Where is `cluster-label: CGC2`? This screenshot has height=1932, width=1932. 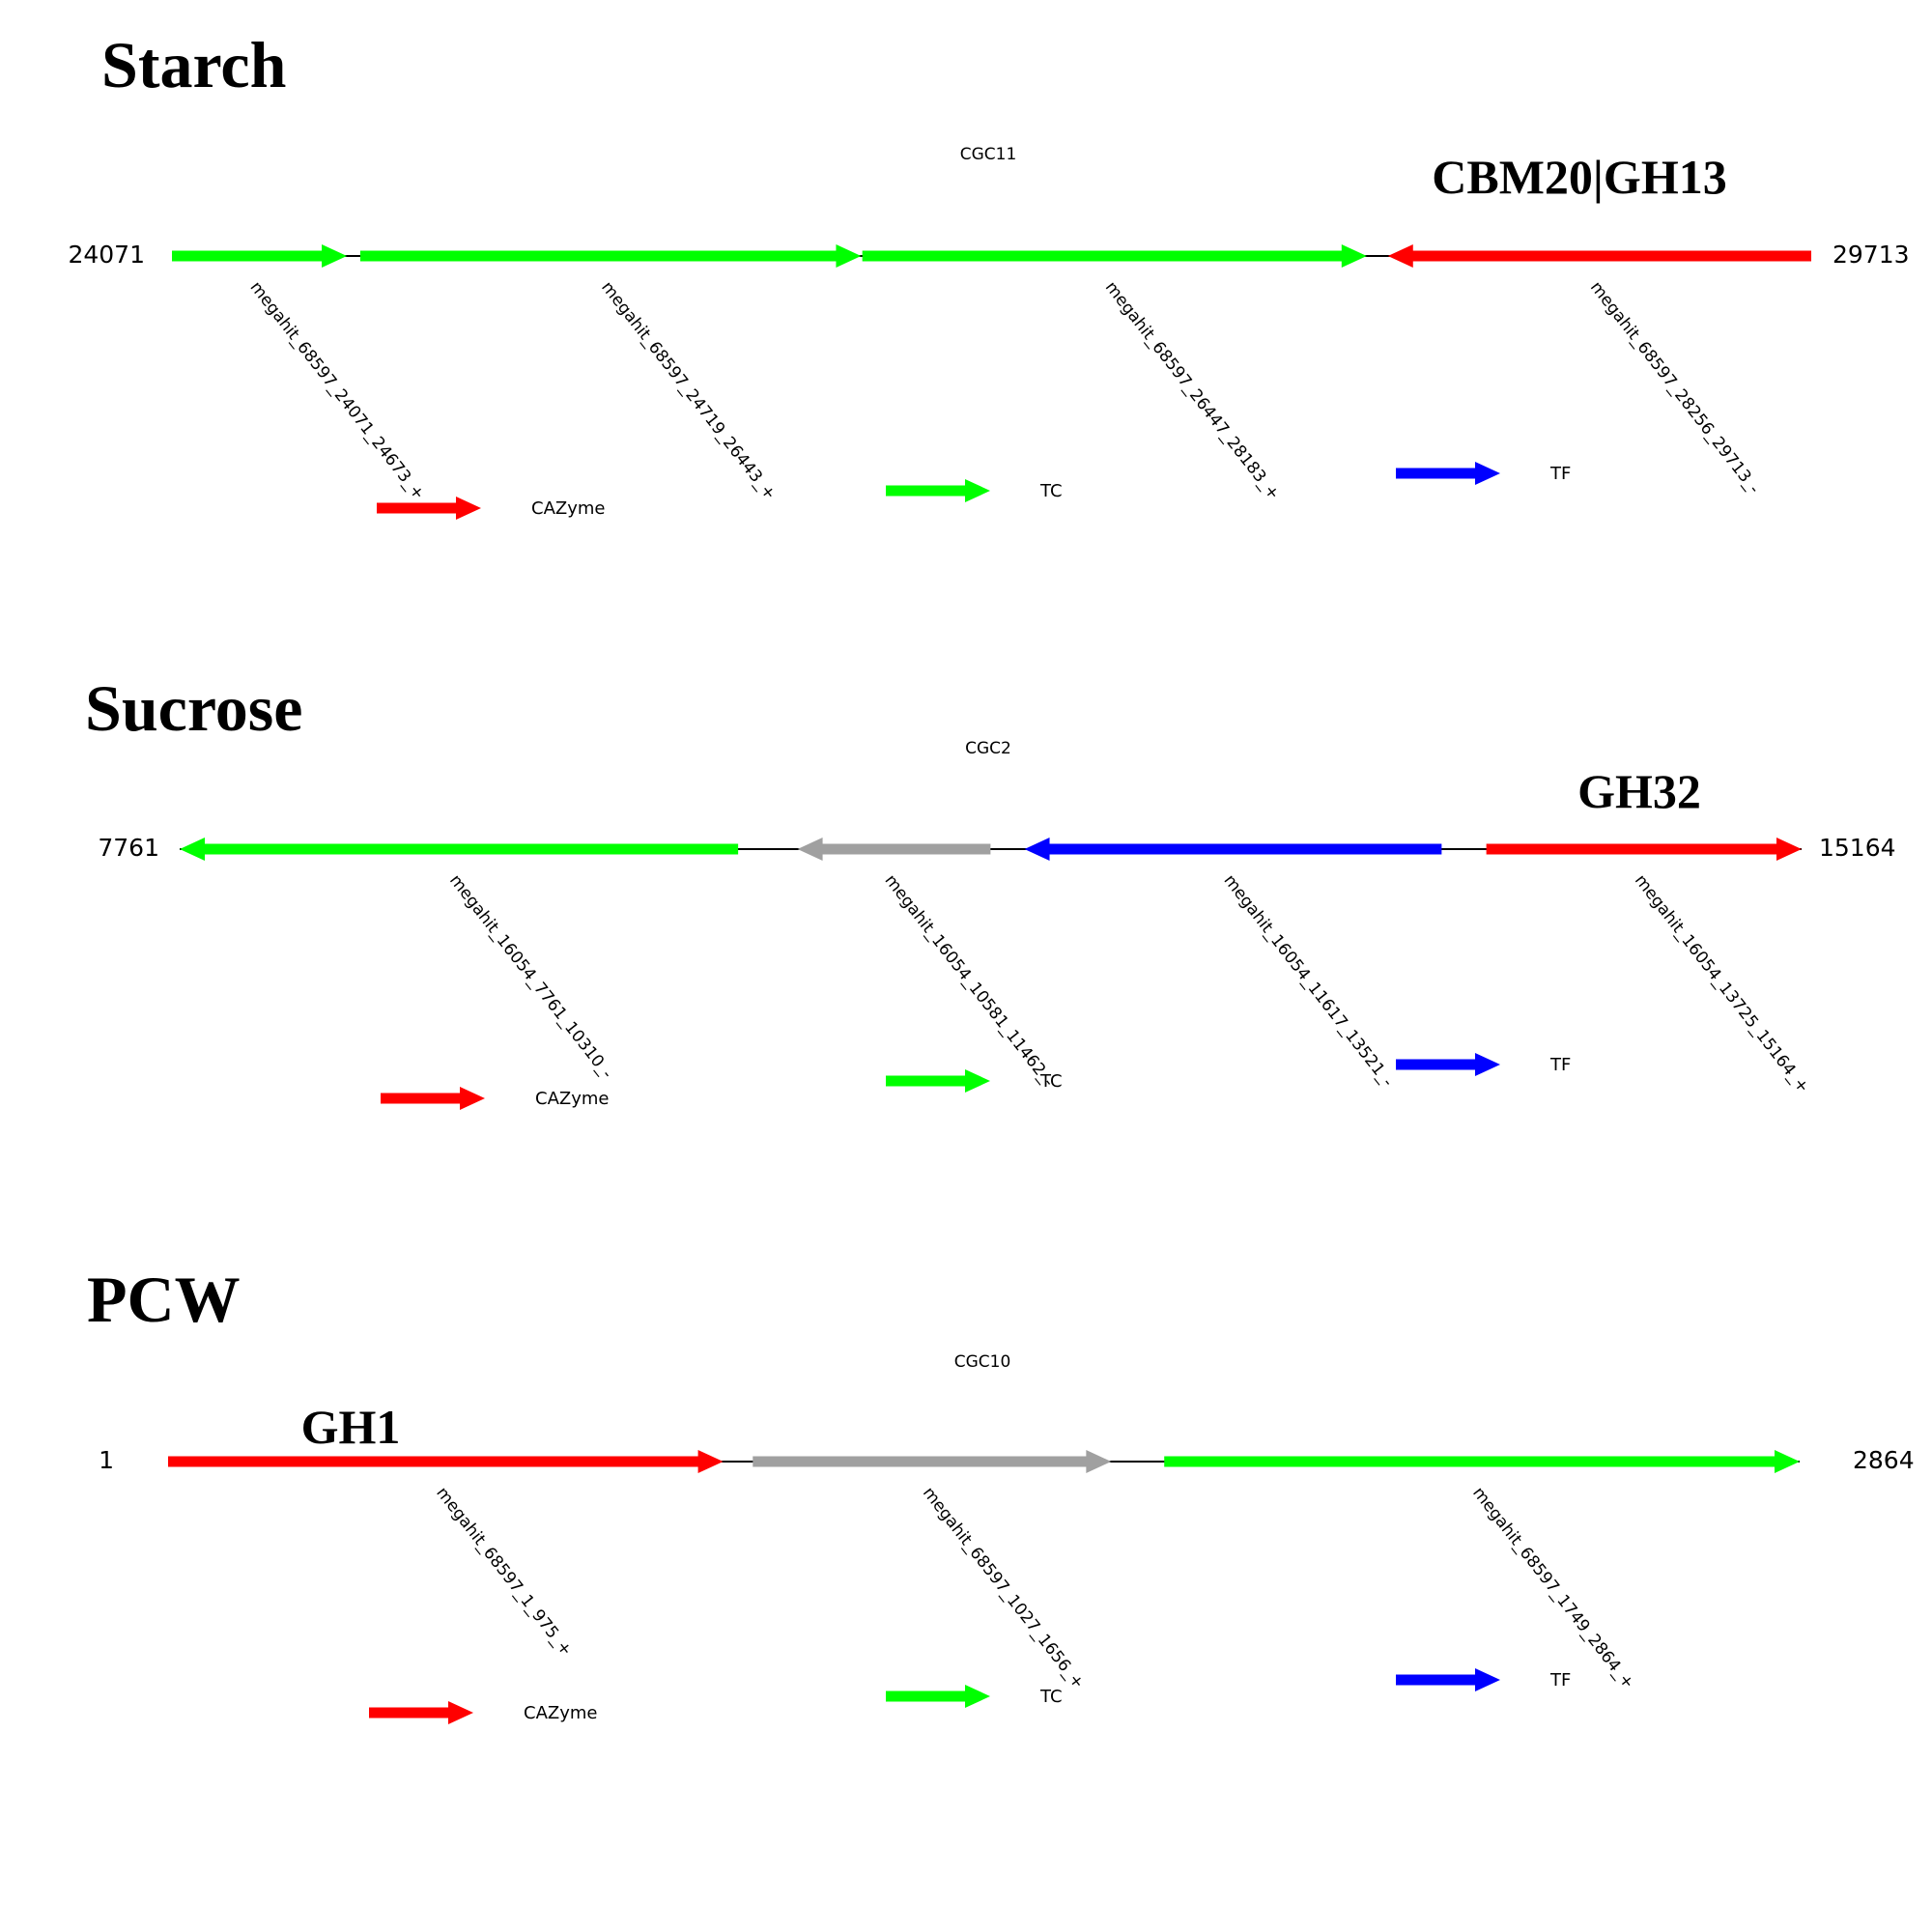 cluster-label: CGC2 is located at coordinates (988, 748).